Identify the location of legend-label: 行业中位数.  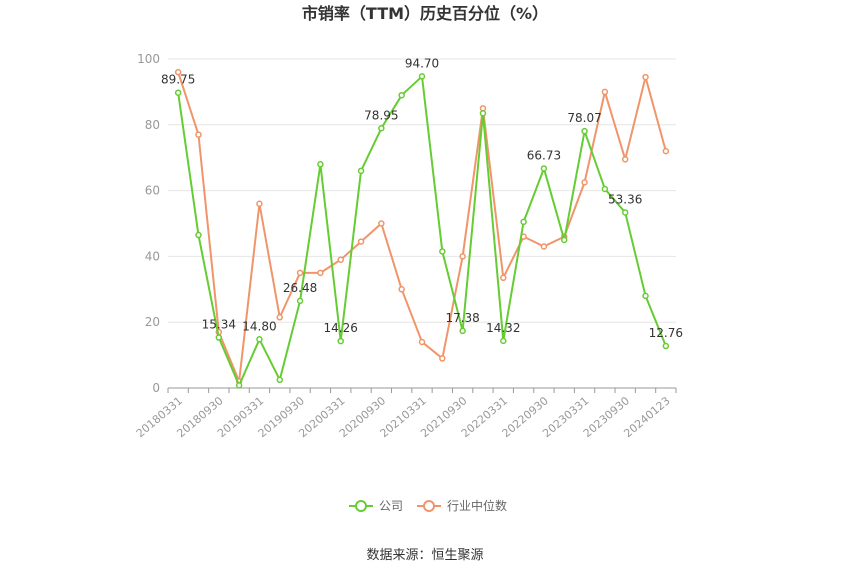
(477, 505).